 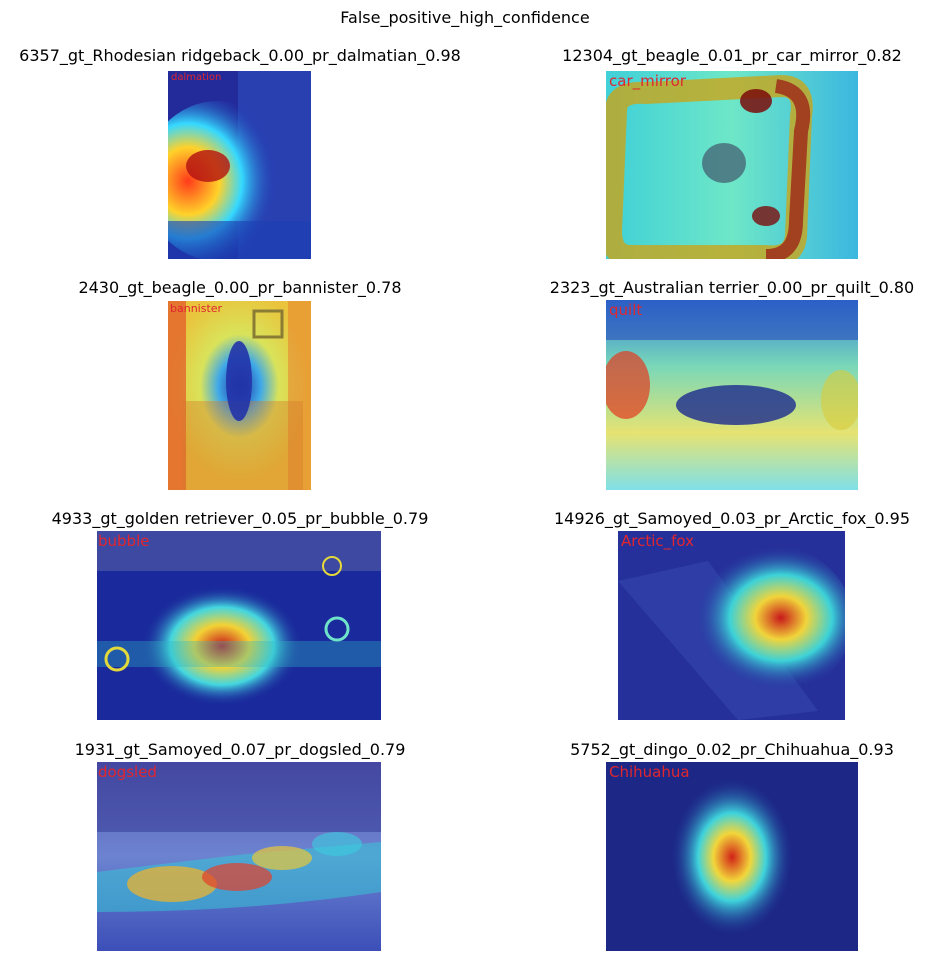 What do you see at coordinates (732, 165) in the screenshot?
I see `heatmap-image-2: car_mirror` at bounding box center [732, 165].